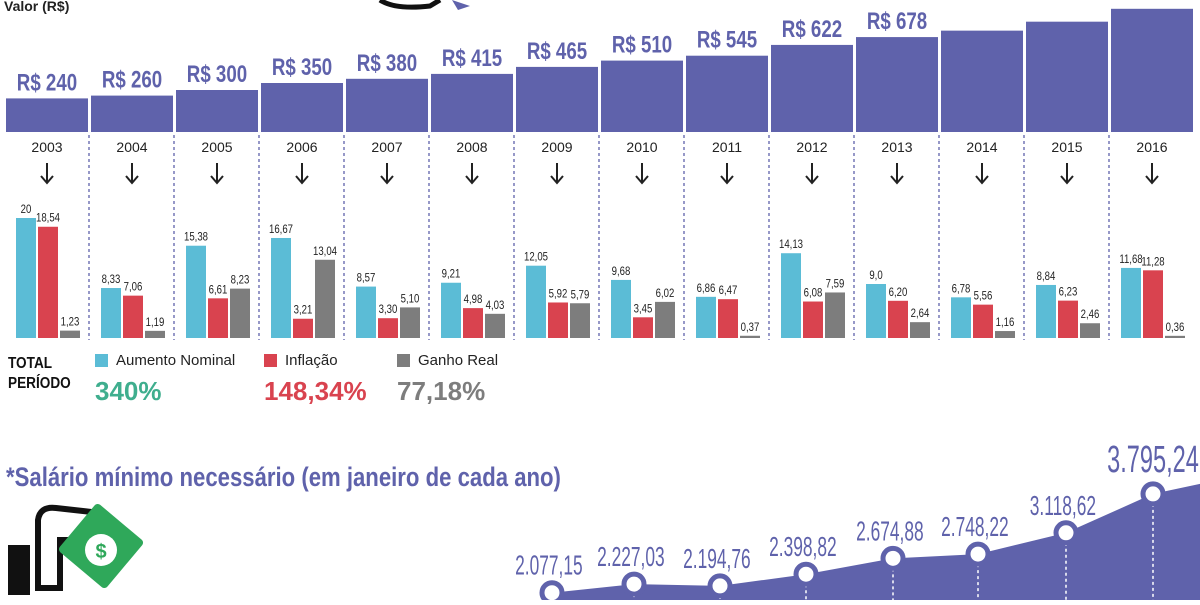 The height and width of the screenshot is (605, 1200). I want to click on year-label: 2006, so click(301, 147).